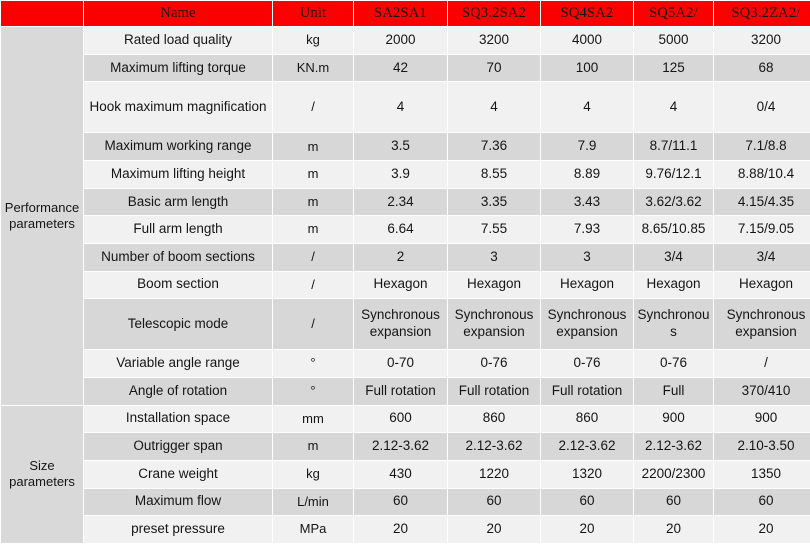 This screenshot has width=810, height=544. What do you see at coordinates (178, 257) in the screenshot?
I see `row-name: Number of boom sections` at bounding box center [178, 257].